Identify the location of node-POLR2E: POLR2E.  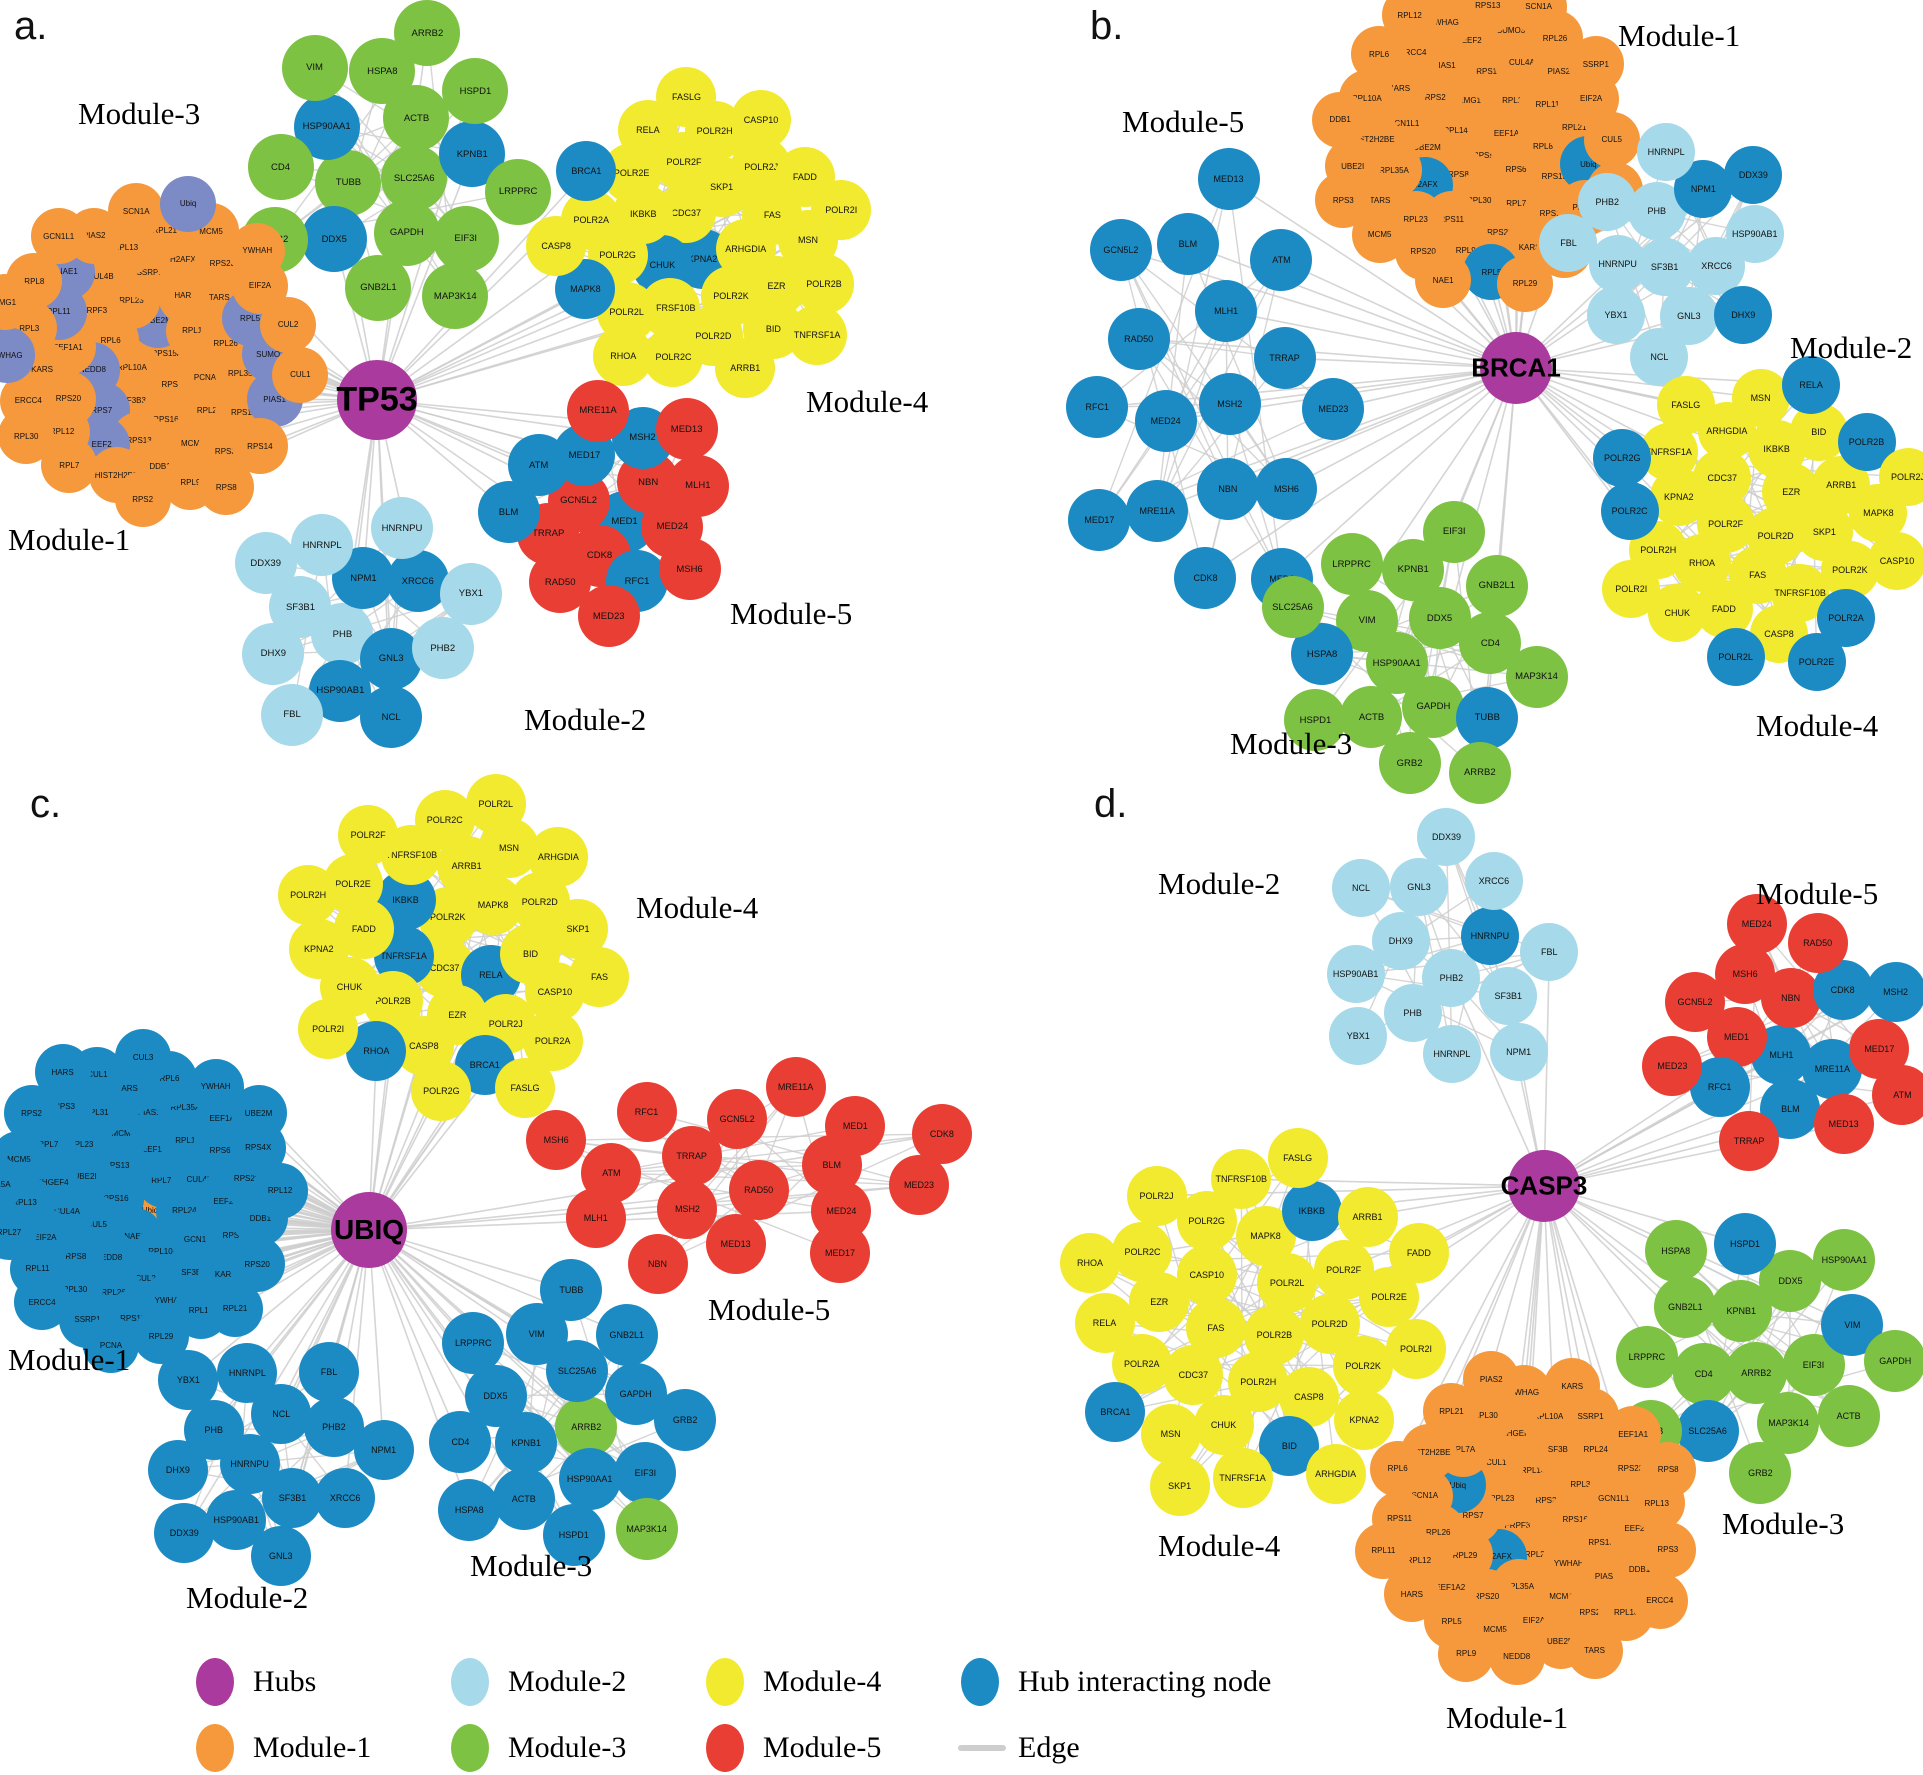
(1816, 661).